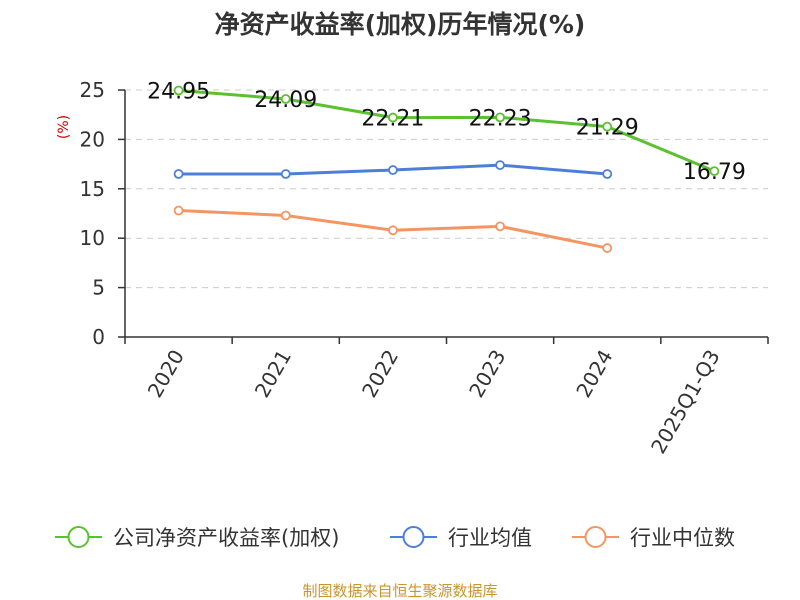 The width and height of the screenshot is (800, 600). I want to click on y-tick-label: 5, so click(98, 288).